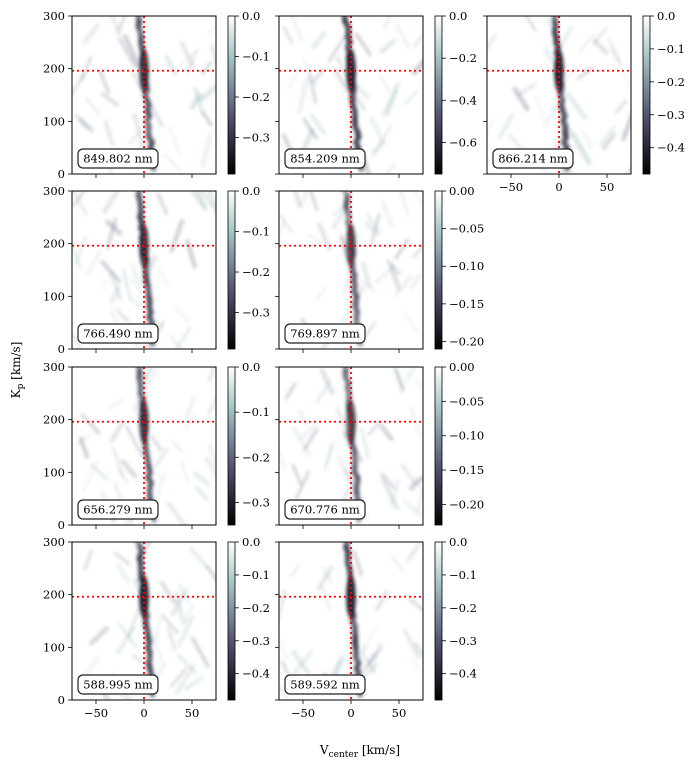 This screenshot has width=694, height=769. Describe the element at coordinates (466, 470) in the screenshot. I see `colorbar-tick-label: −0.15` at that location.